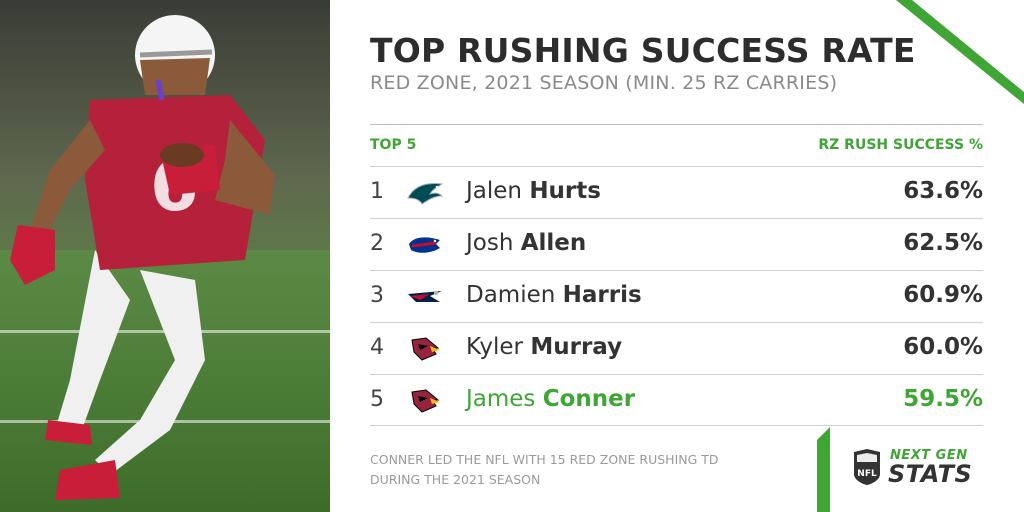  I want to click on header-metric: RZ RUSH SUCCESS %, so click(900, 145).